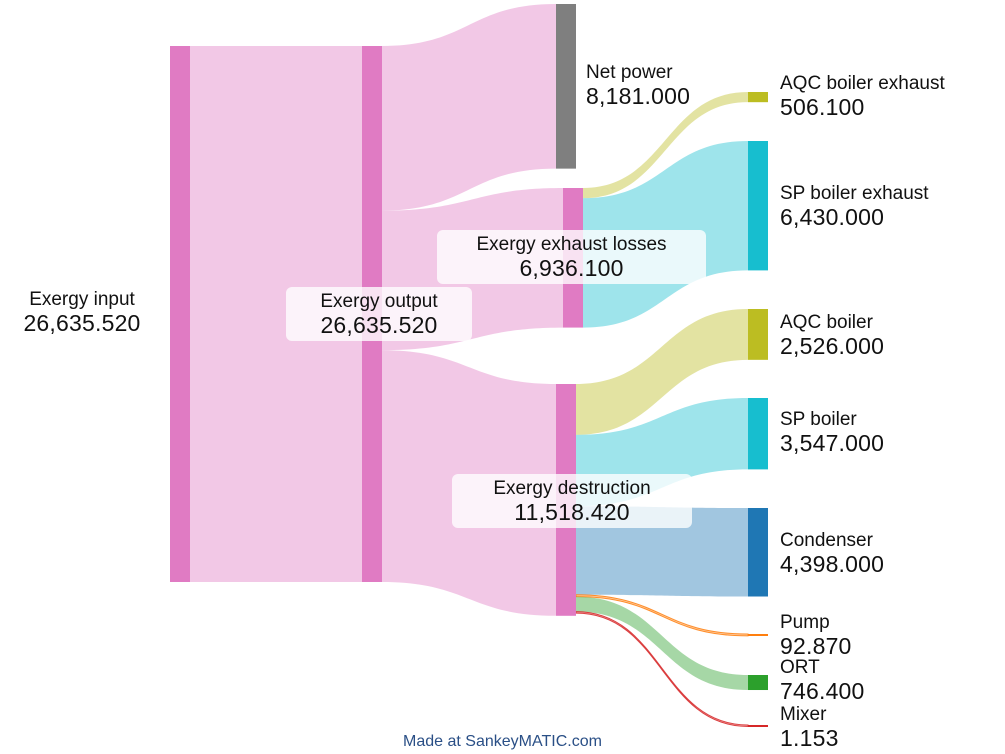 The height and width of the screenshot is (754, 1005). I want to click on node-condenser, so click(758, 552).